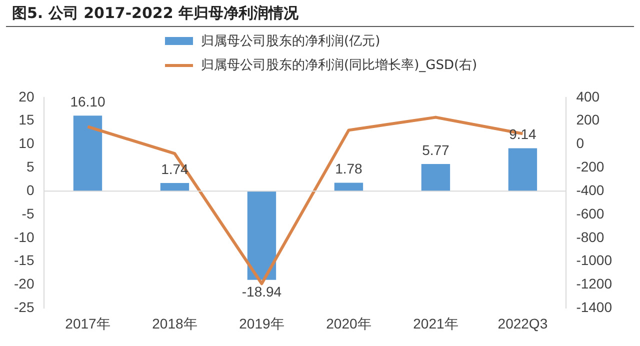 The width and height of the screenshot is (640, 346). What do you see at coordinates (320, 13) in the screenshot?
I see `chart-title: 图5. 公司 2017-2022 年归母净利润情况` at bounding box center [320, 13].